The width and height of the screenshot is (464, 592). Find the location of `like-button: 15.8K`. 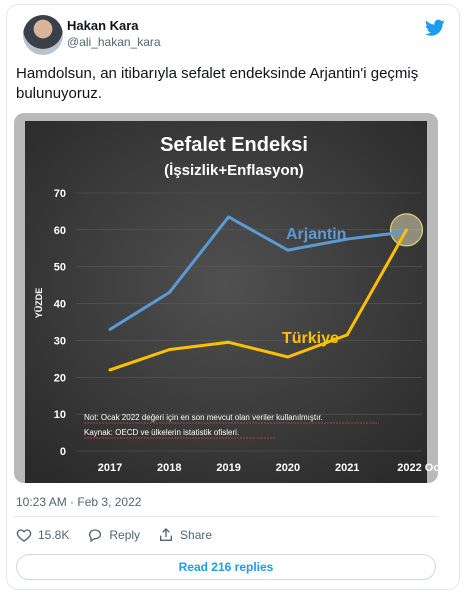

like-button: 15.8K is located at coordinates (42, 535).